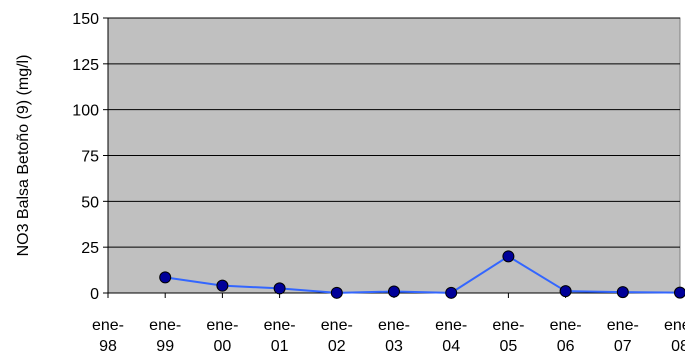  I want to click on x-tick-label-line2: 01, so click(280, 346).